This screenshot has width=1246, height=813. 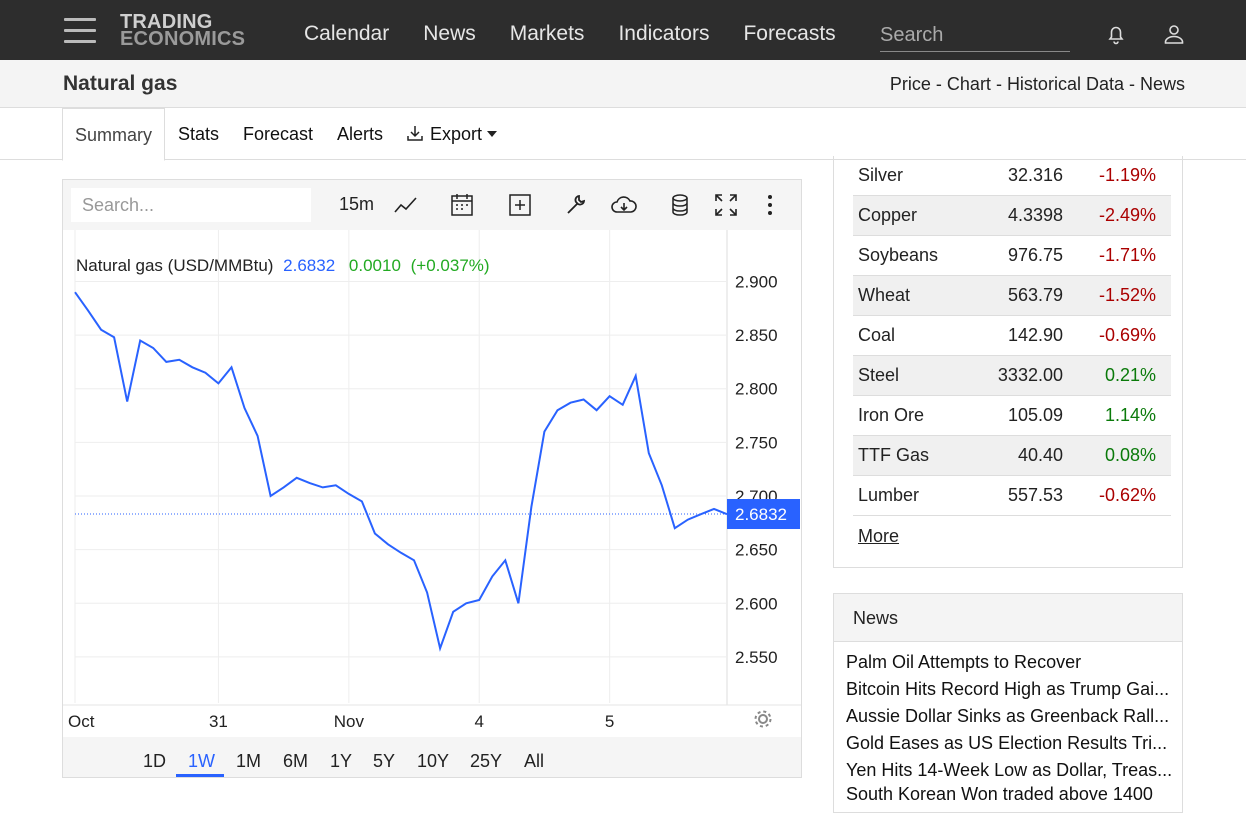 I want to click on commodity-change: -1.52%, so click(x=1127, y=295).